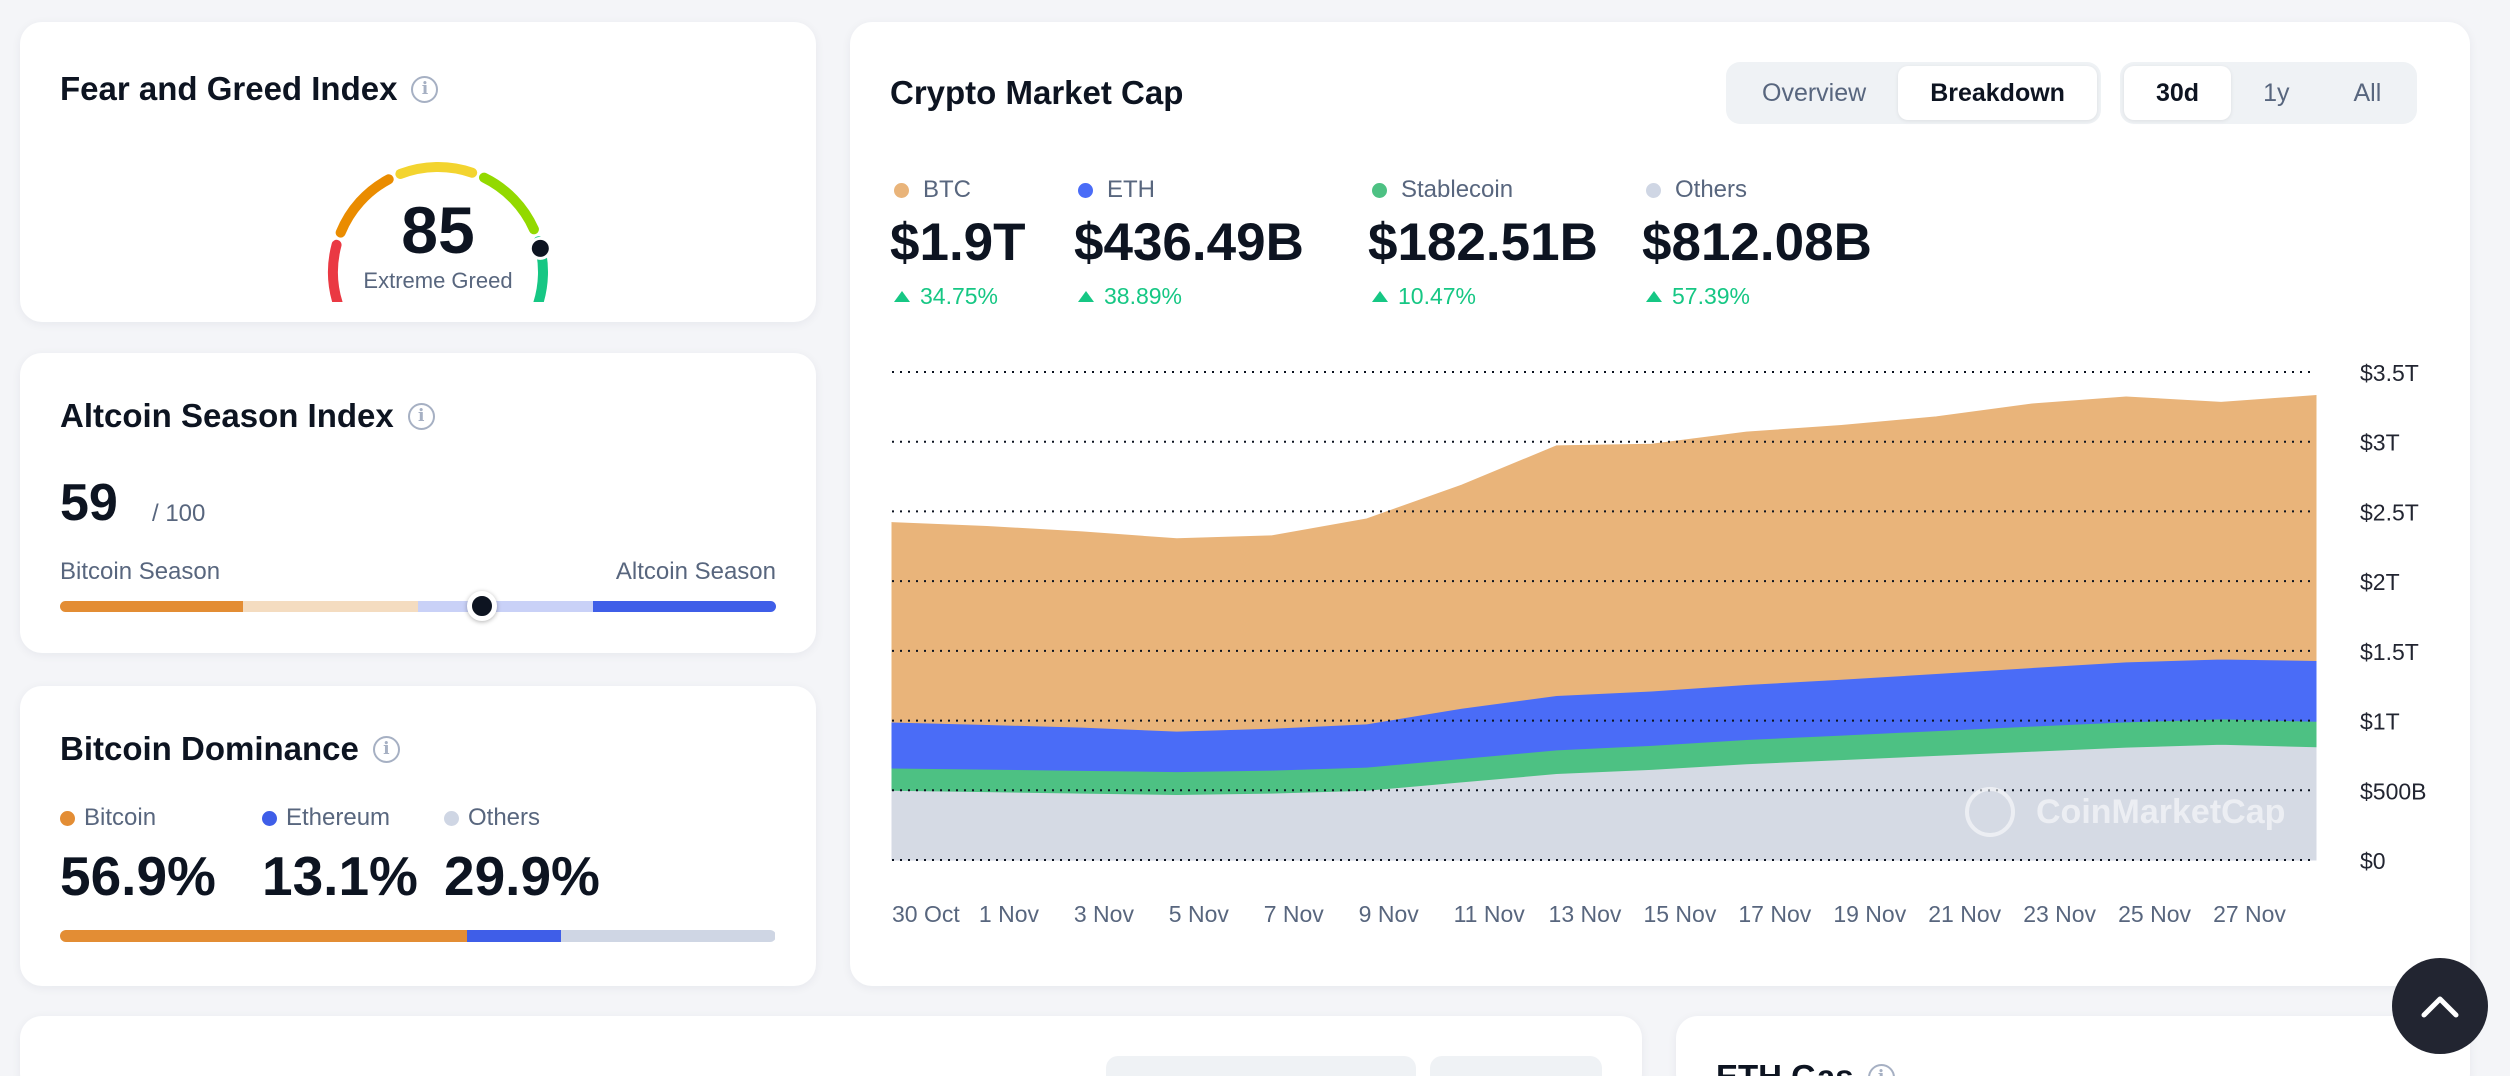 This screenshot has height=1076, width=2510. I want to click on range-toggle: 30d 1y All, so click(2269, 93).